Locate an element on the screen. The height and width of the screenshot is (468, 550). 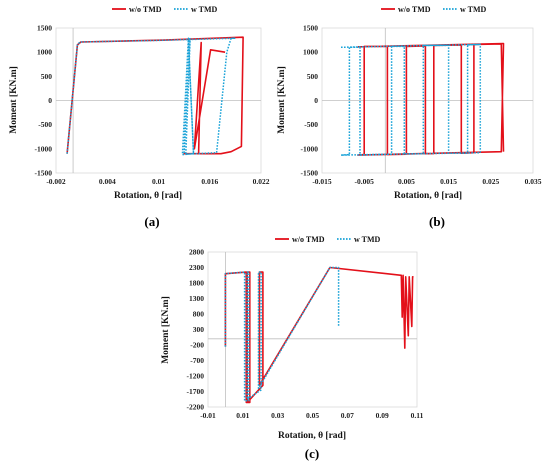
panel-label: (c) is located at coordinates (312, 453).